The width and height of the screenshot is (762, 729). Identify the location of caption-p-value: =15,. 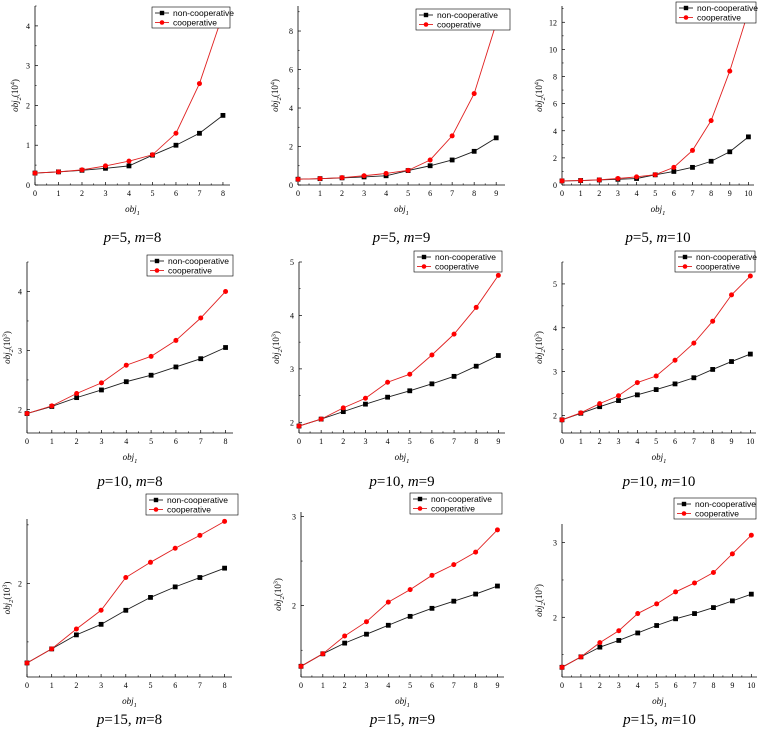
(646, 720).